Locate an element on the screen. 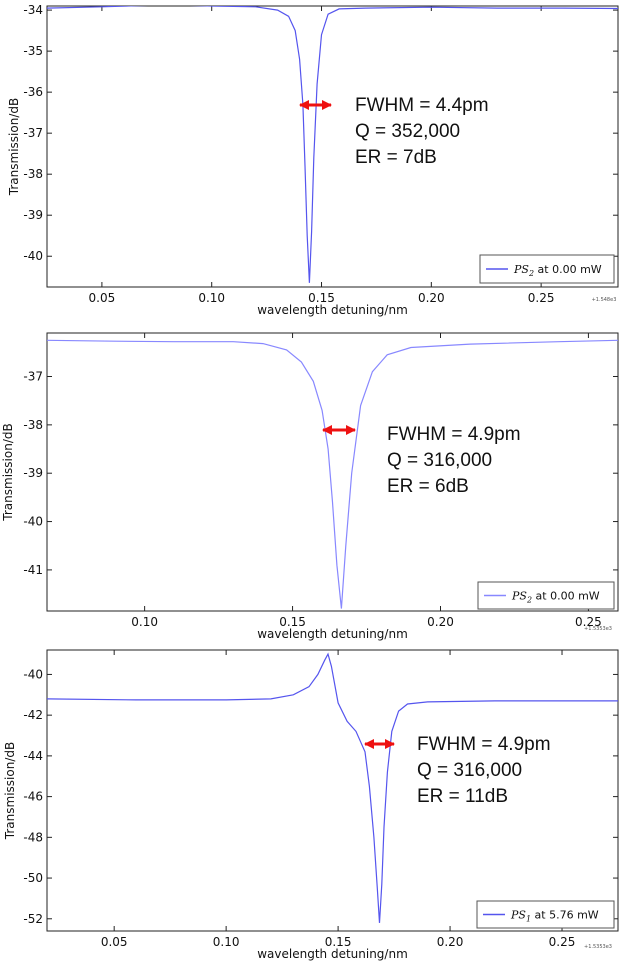 This screenshot has width=620, height=961. y-tick-label: -41 is located at coordinates (33, 570).